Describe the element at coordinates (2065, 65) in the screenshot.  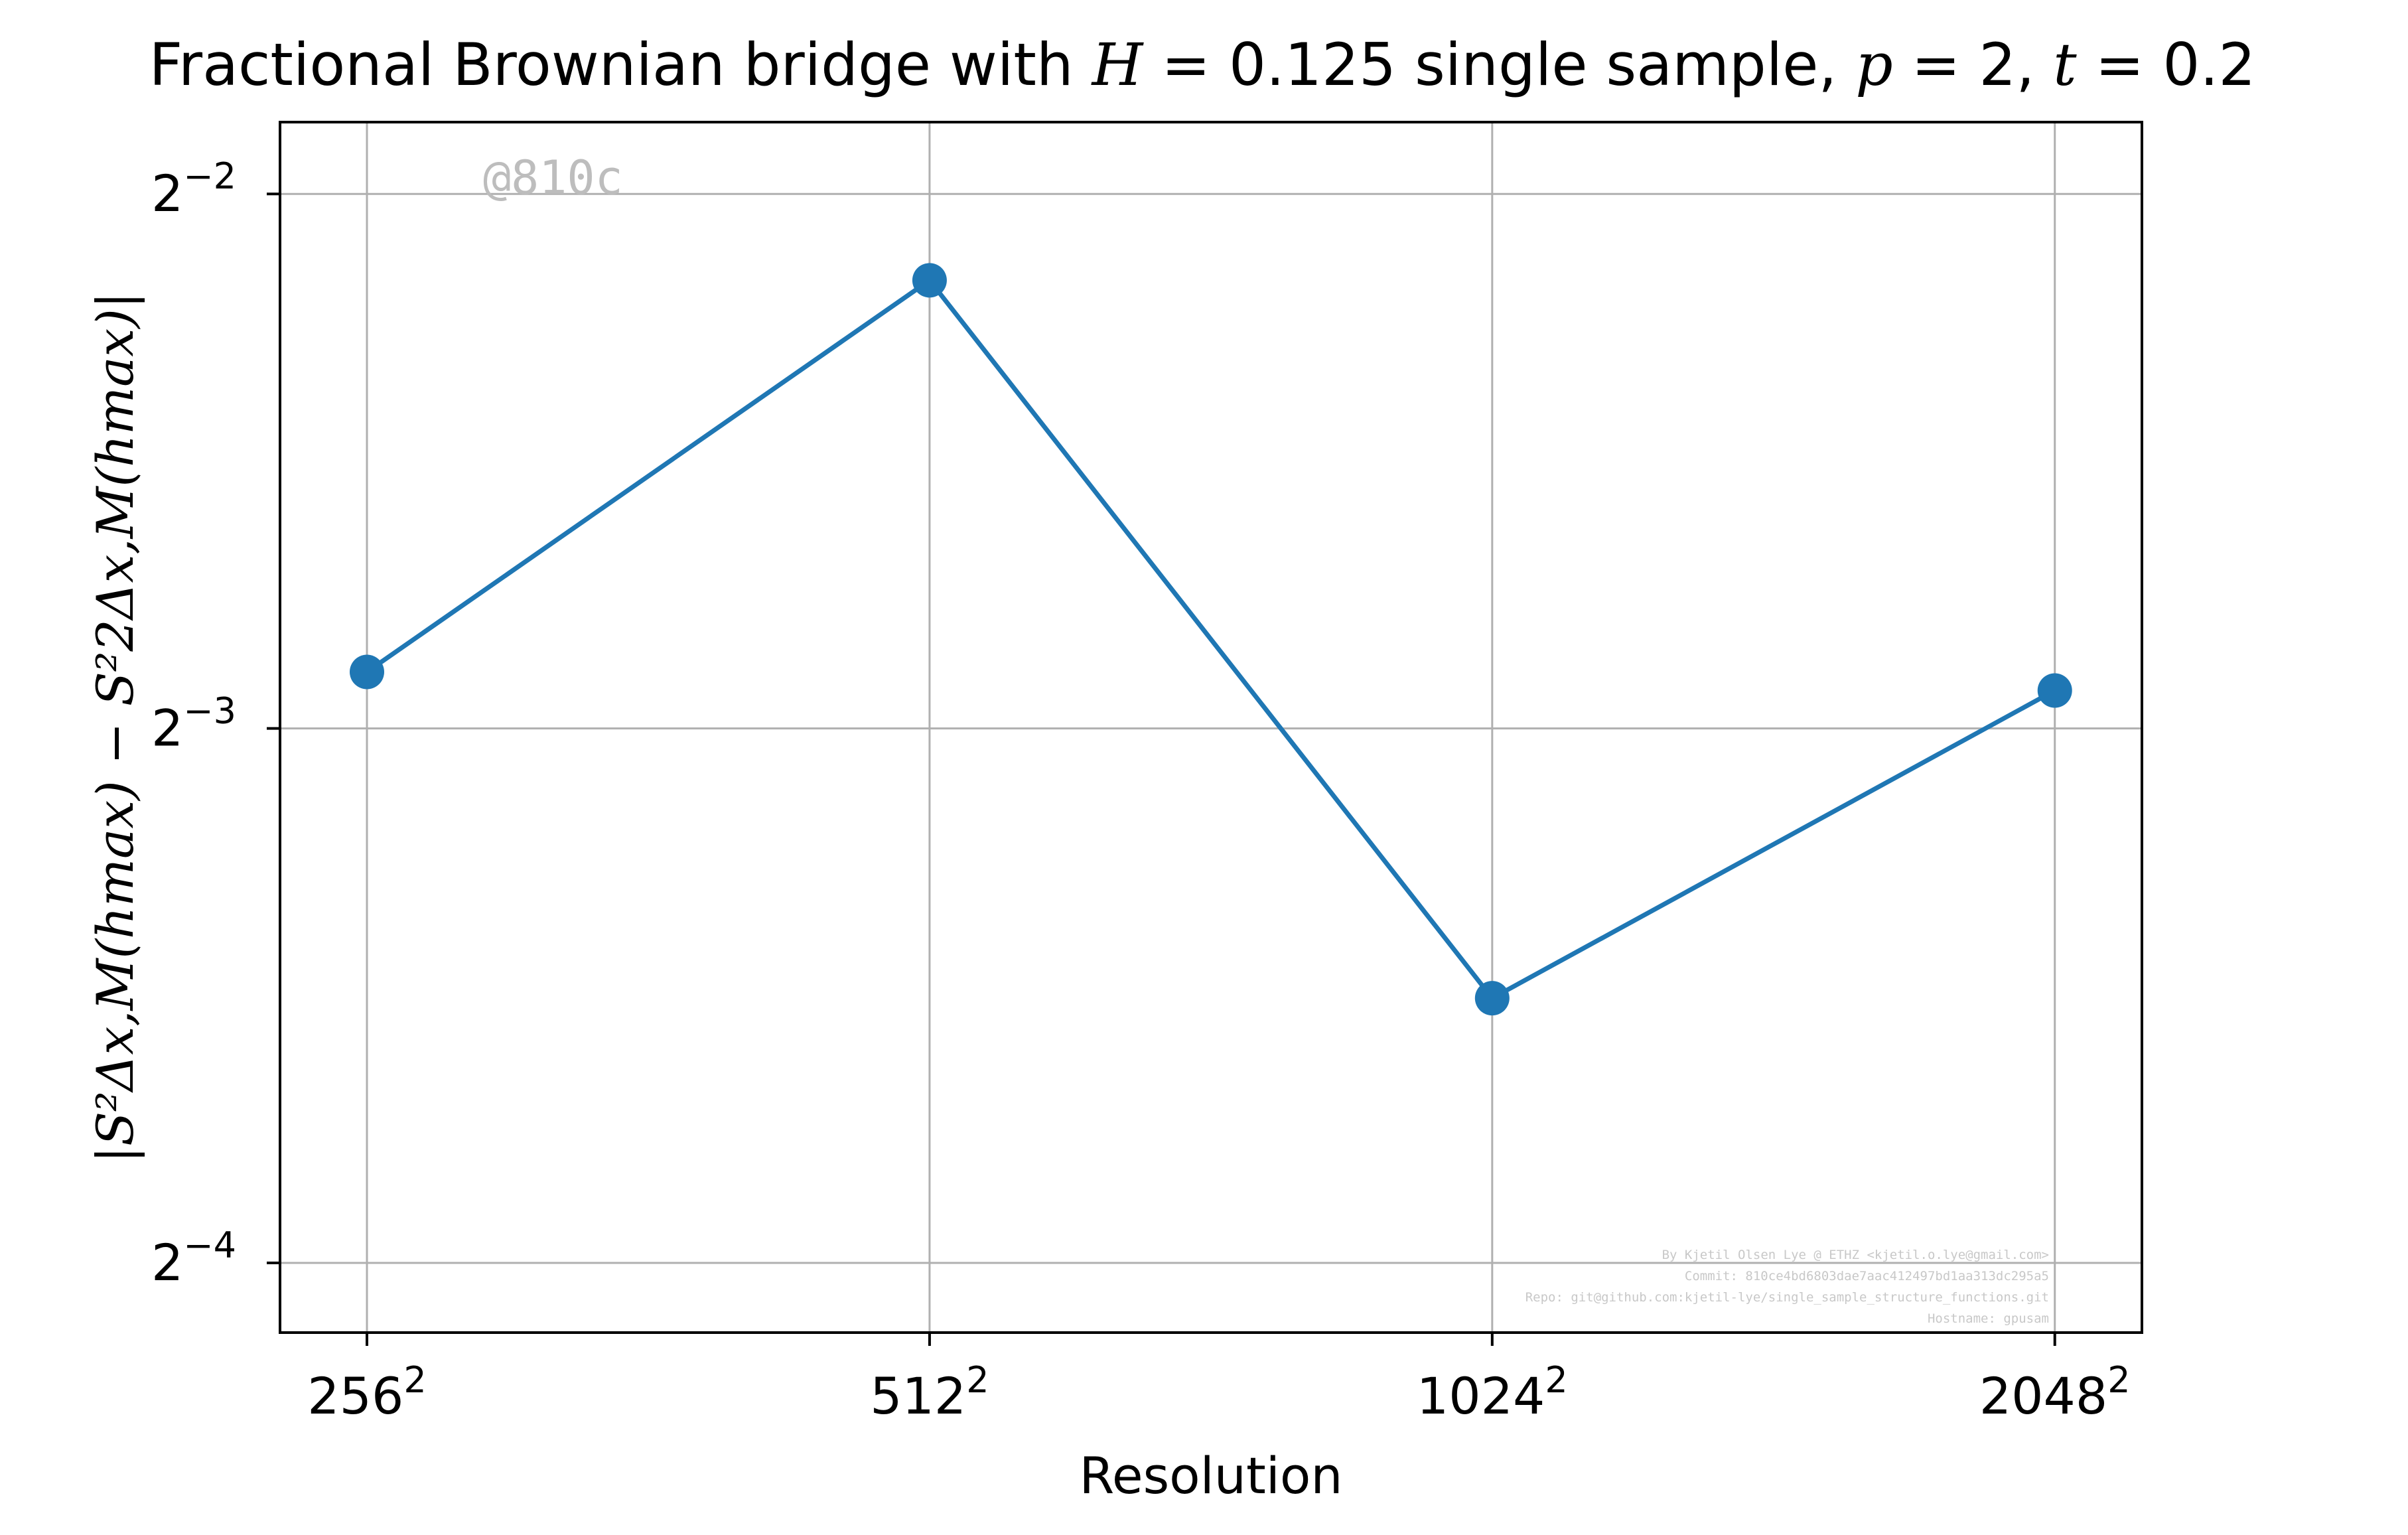
I see `title-var-t: t` at that location.